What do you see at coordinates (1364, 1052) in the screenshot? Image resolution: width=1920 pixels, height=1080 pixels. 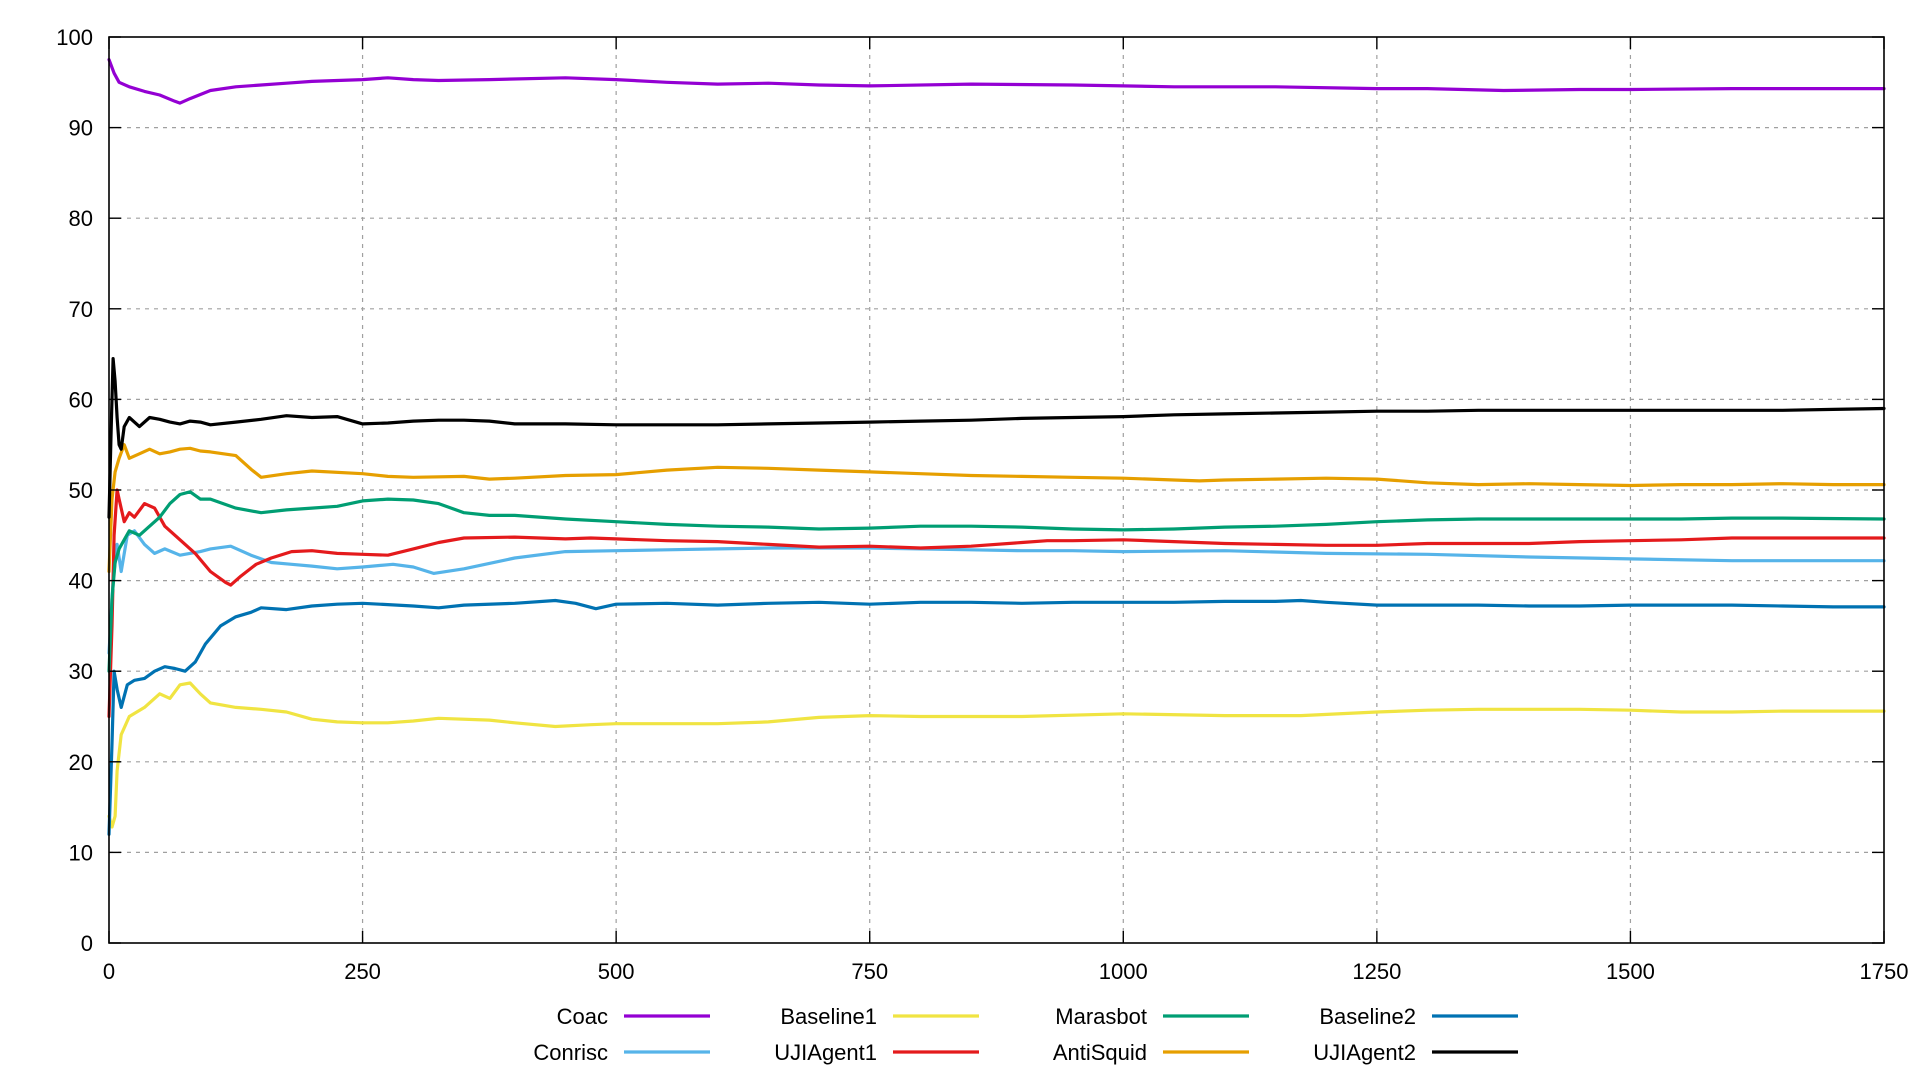 I see `legend-label-ujiagent2: UJIAgent2` at bounding box center [1364, 1052].